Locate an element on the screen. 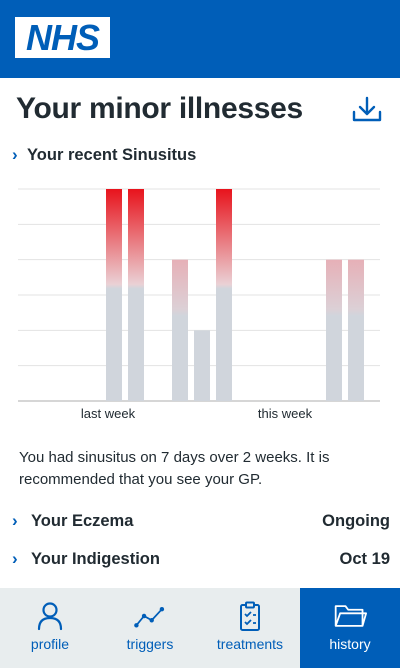 The image size is (400, 668). tab-triggers: triggers is located at coordinates (150, 628).